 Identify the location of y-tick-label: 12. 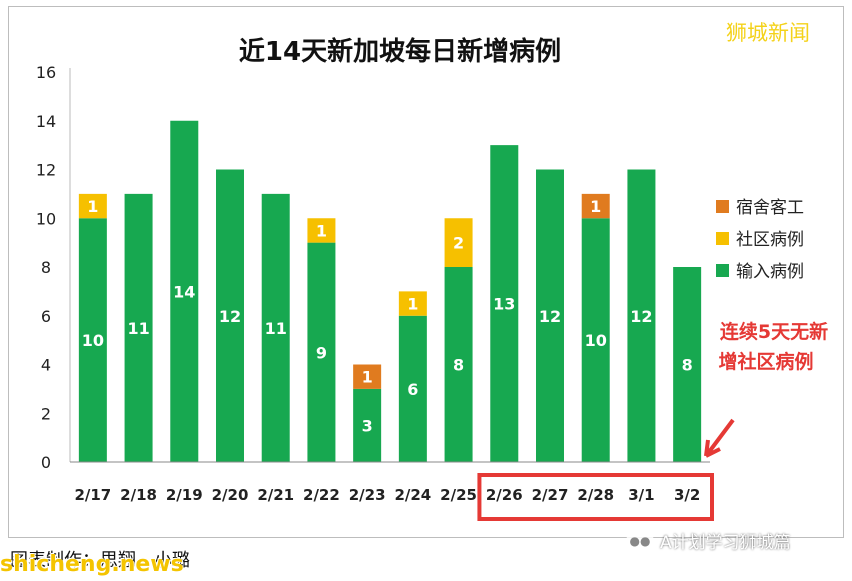
(46, 170).